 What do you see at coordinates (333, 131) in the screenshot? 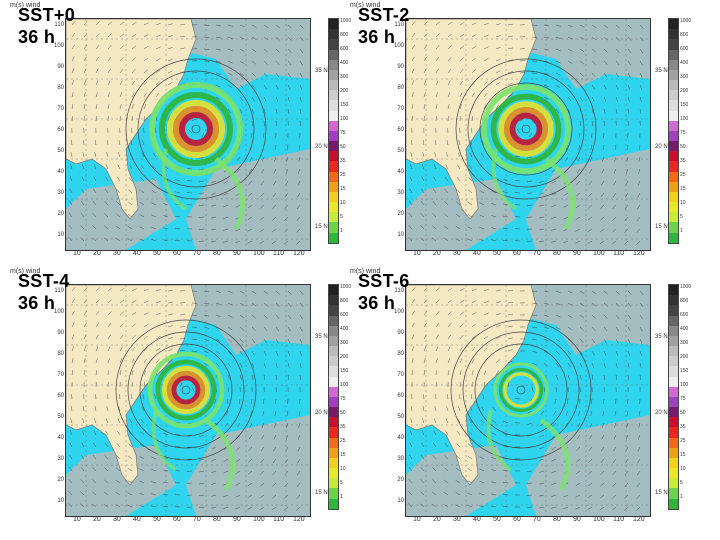
I see `colorbar` at bounding box center [333, 131].